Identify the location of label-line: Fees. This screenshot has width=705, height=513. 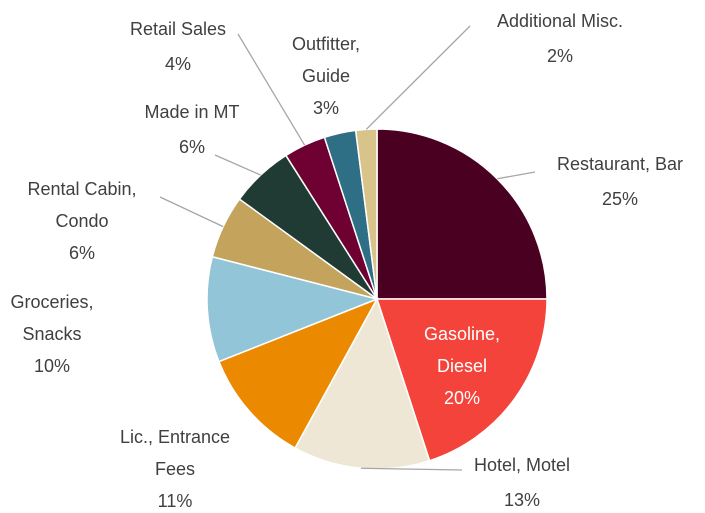
(175, 469).